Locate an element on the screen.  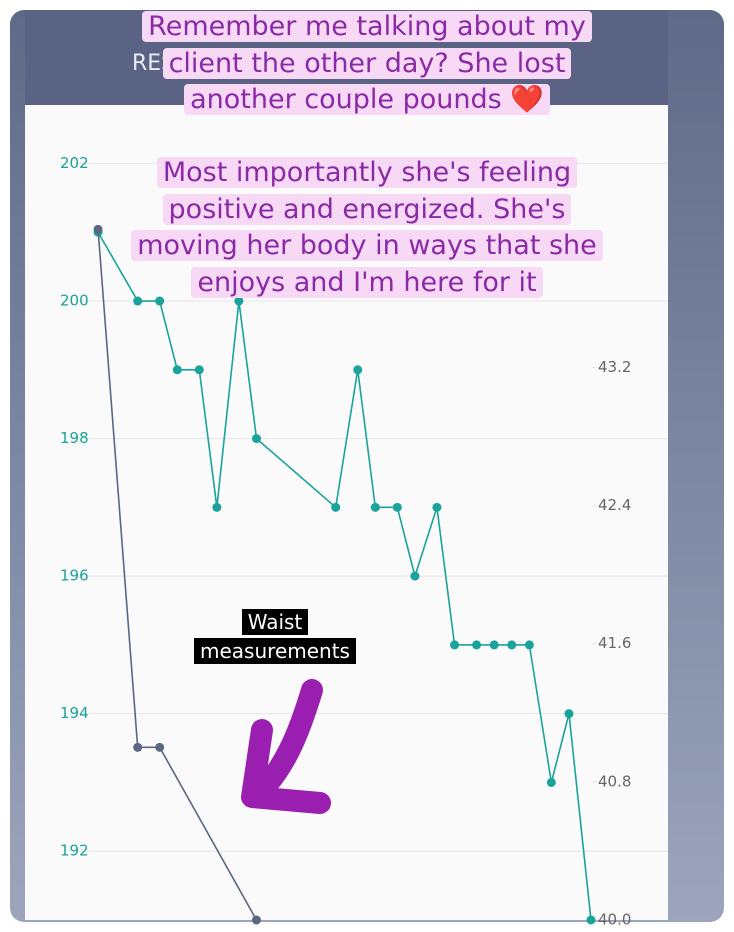
y2-tick-label: 42.4 is located at coordinates (614, 505).